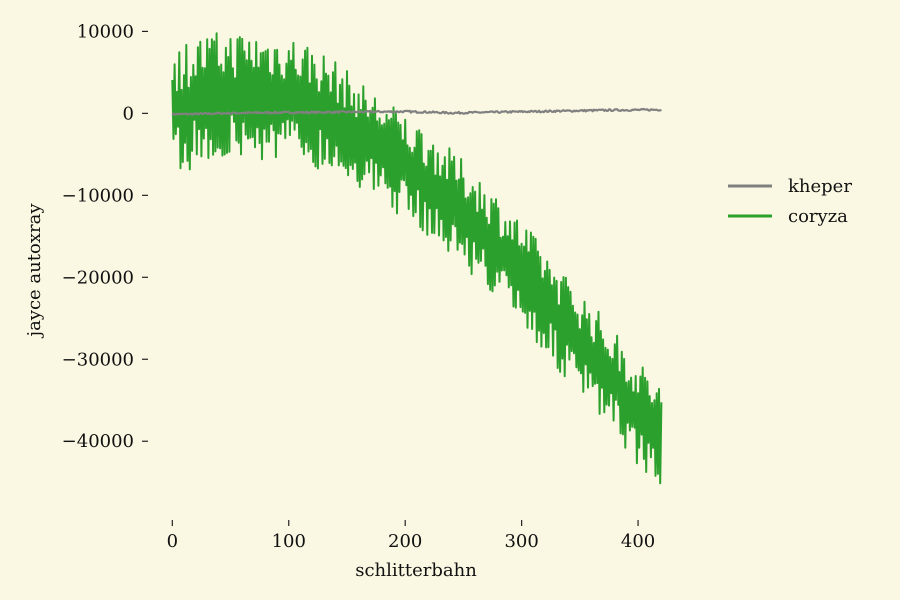 This screenshot has height=600, width=900. What do you see at coordinates (98, 359) in the screenshot?
I see `y-tick-label: −30000` at bounding box center [98, 359].